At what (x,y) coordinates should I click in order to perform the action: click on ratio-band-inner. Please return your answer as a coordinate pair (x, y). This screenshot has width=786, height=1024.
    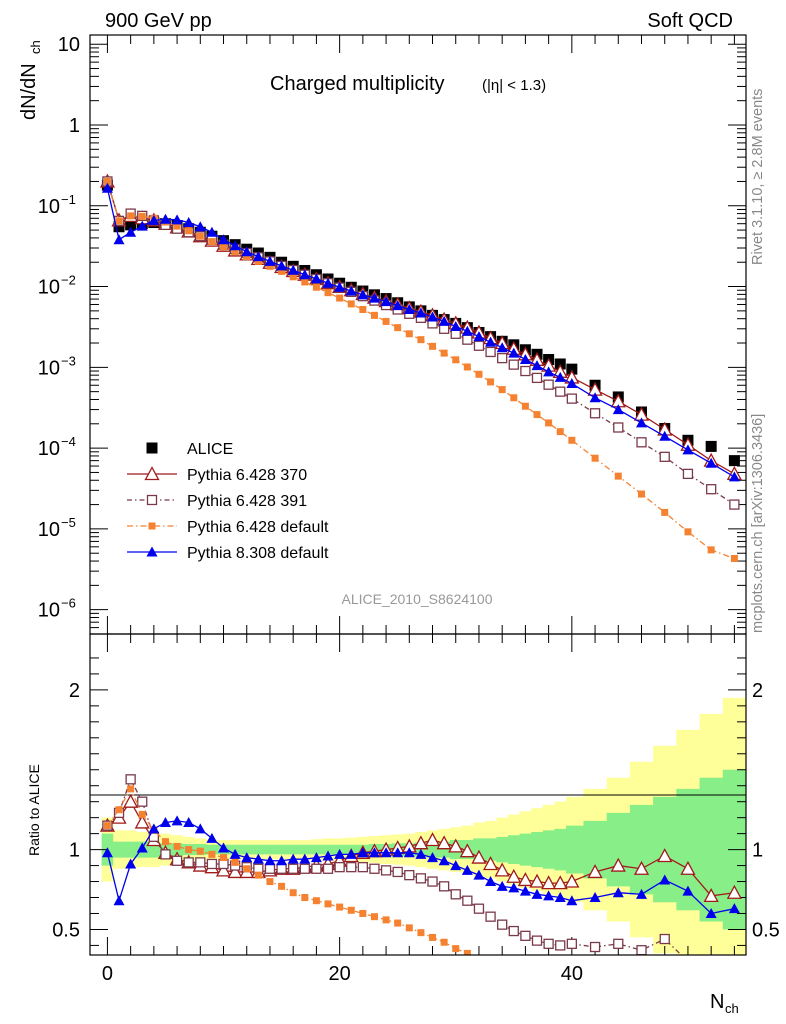
    Looking at the image, I should click on (424, 849).